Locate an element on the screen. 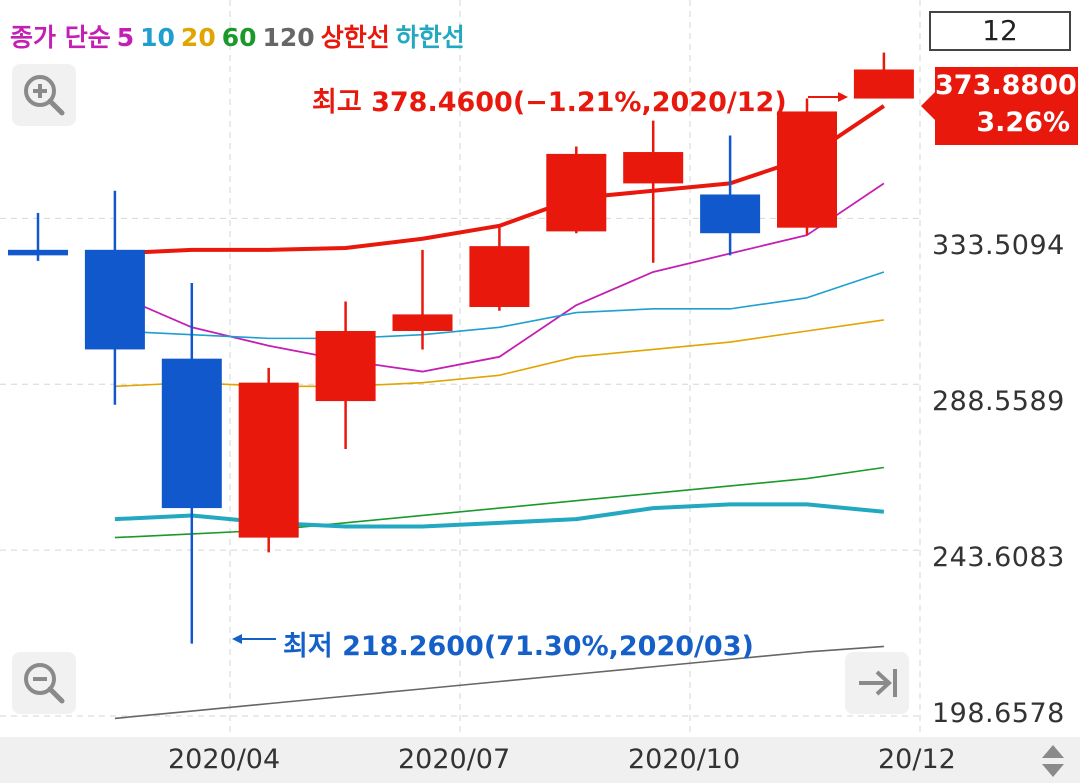 The image size is (1080, 784). x-axis-bar is located at coordinates (540, 760).